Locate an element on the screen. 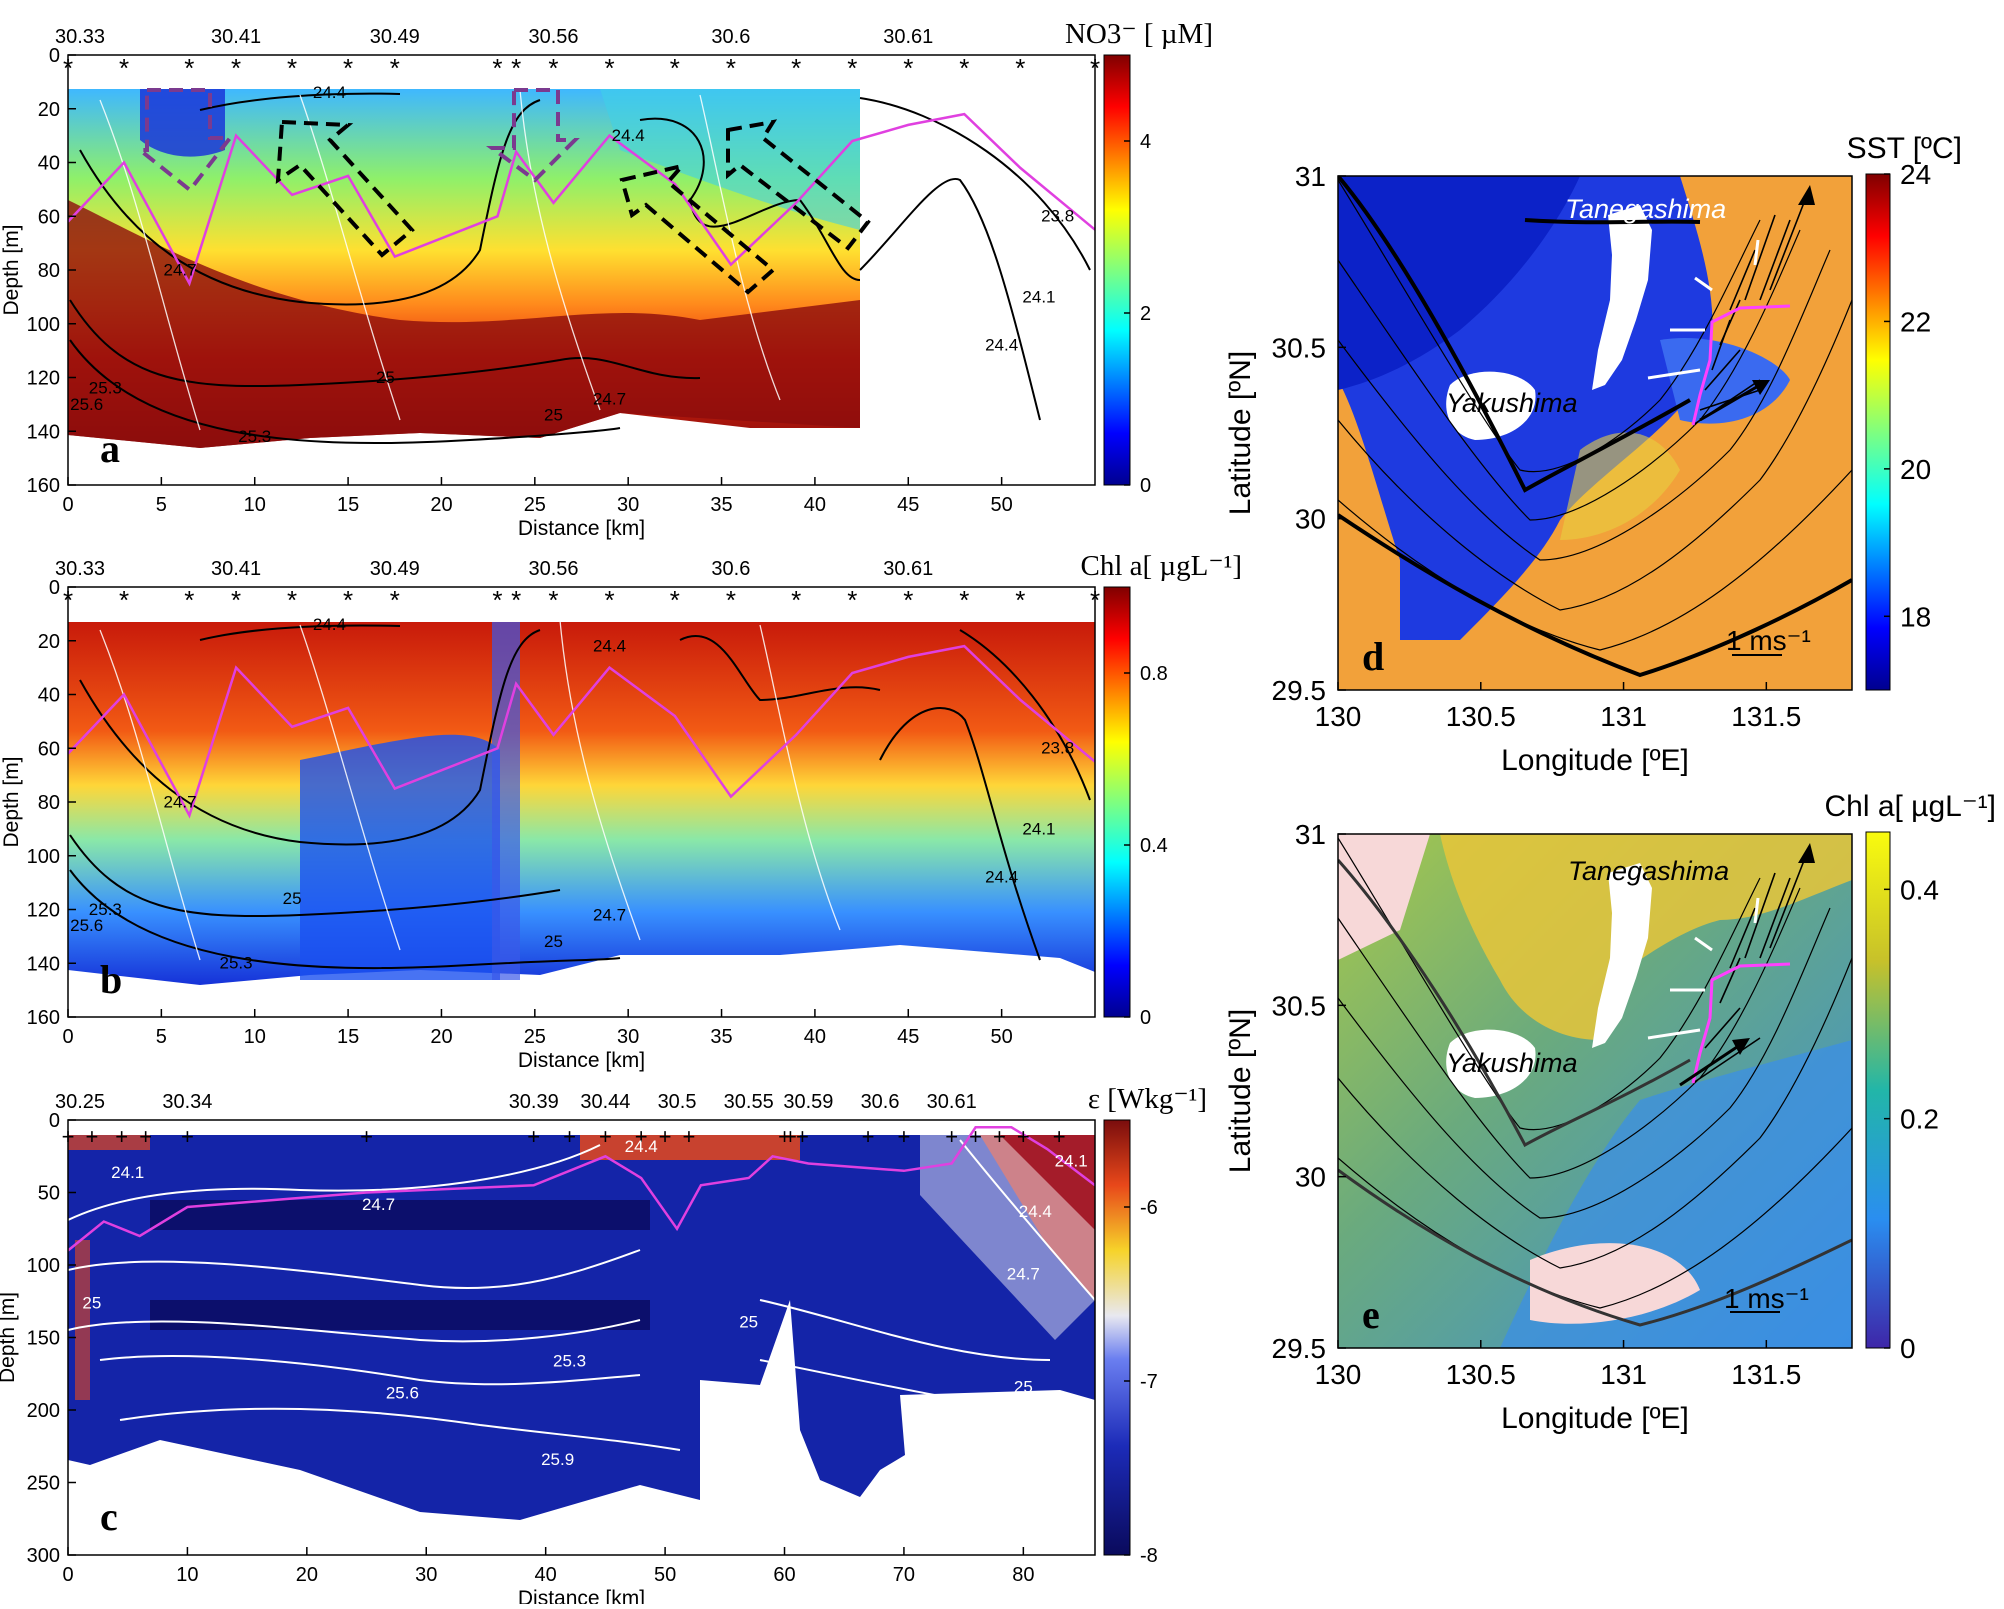  colorbar-tick-label: 2 is located at coordinates (1145, 314).